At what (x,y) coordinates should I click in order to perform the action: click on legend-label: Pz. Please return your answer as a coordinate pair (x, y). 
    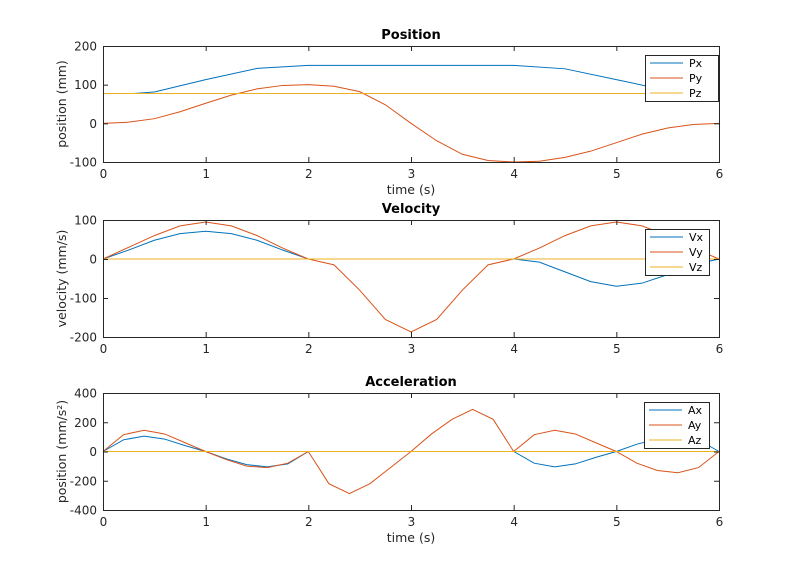
    Looking at the image, I should click on (695, 93).